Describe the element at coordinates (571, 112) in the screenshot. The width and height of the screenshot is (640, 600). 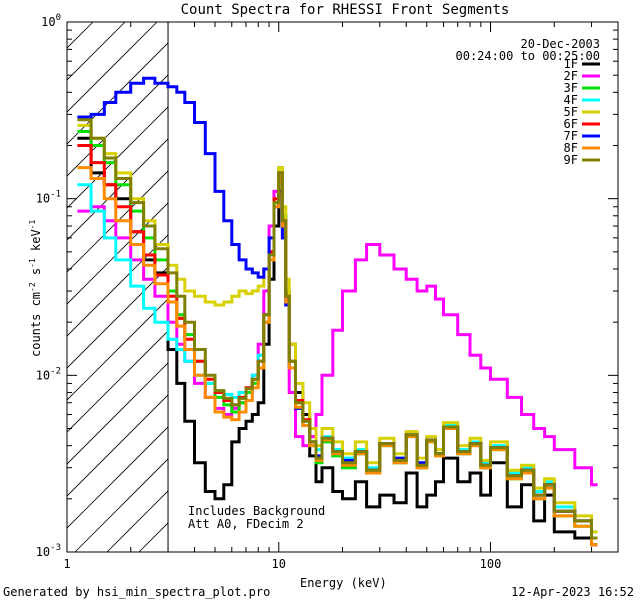
I see `legend-label-5F: 5F` at that location.